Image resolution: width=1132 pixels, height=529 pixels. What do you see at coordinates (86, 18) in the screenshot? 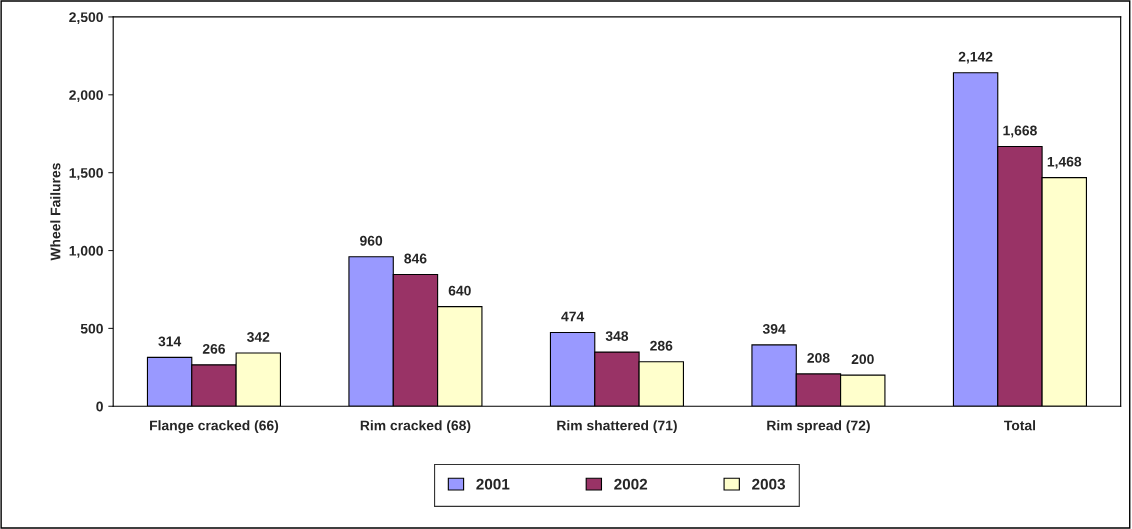
I see `y-tick-label: 2,500` at bounding box center [86, 18].